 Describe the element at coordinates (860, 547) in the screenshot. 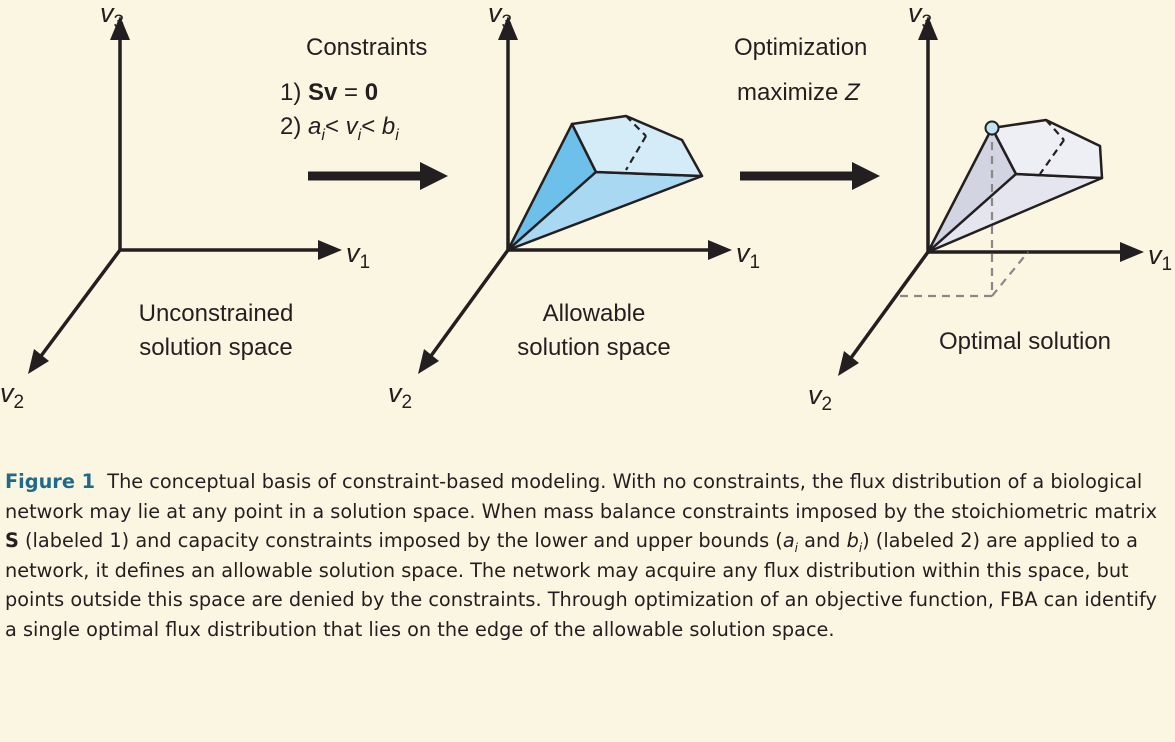

I see `caption-sub-i-2: i` at that location.